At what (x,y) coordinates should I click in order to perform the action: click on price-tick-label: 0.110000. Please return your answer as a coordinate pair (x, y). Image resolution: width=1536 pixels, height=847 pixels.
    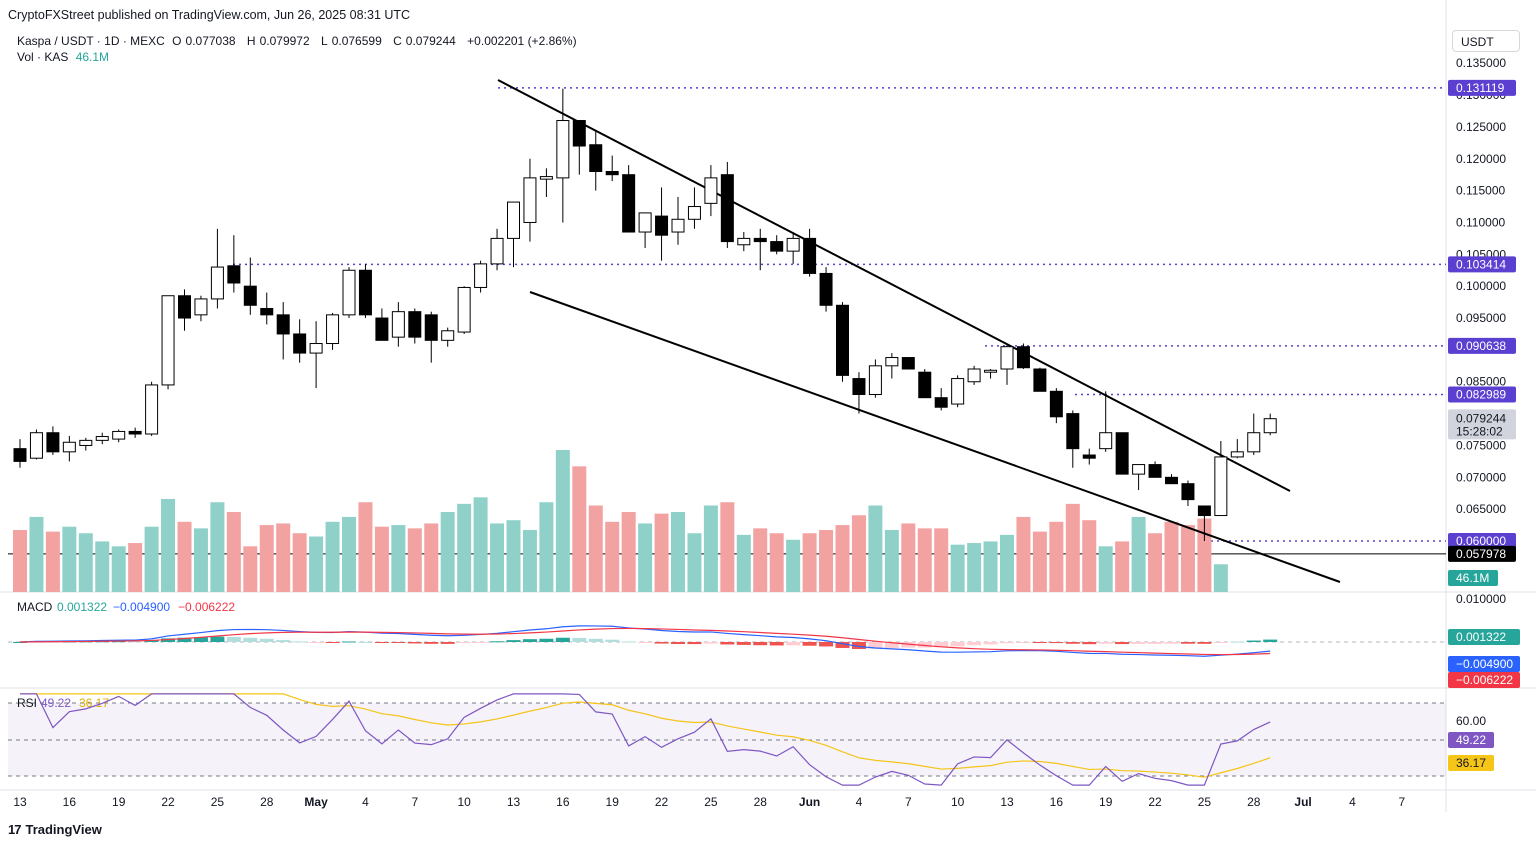
    Looking at the image, I should click on (1480, 222).